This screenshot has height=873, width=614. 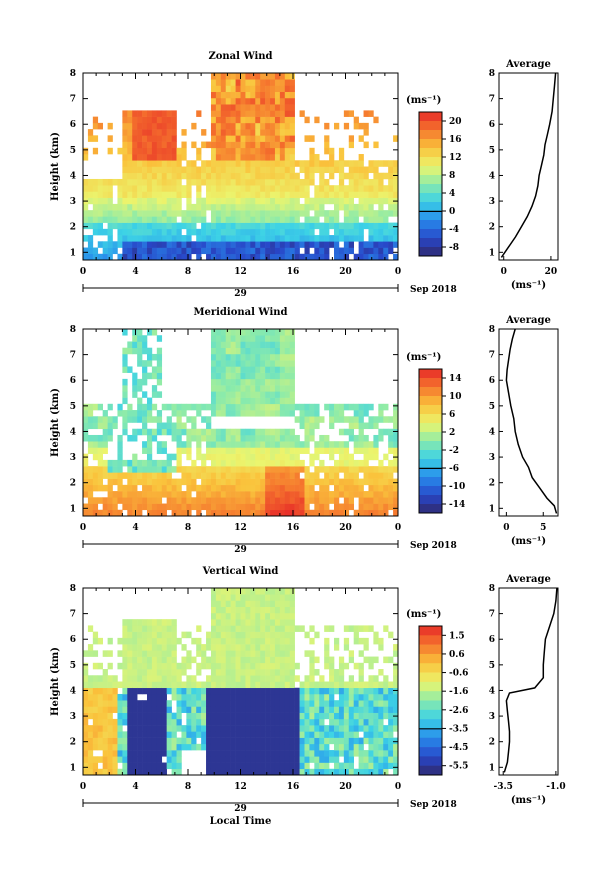 What do you see at coordinates (73, 228) in the screenshot?
I see `y-tick-label: 2` at bounding box center [73, 228].